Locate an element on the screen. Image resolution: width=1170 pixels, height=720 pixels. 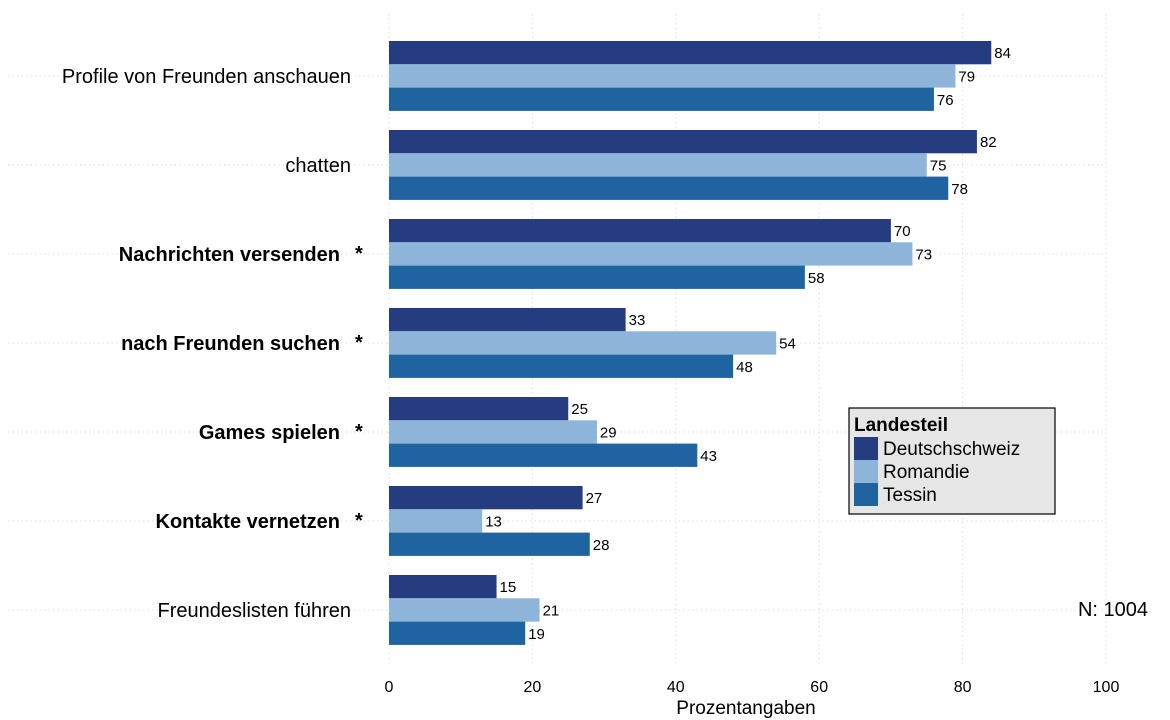
x-tick-label: 100 is located at coordinates (1106, 687).